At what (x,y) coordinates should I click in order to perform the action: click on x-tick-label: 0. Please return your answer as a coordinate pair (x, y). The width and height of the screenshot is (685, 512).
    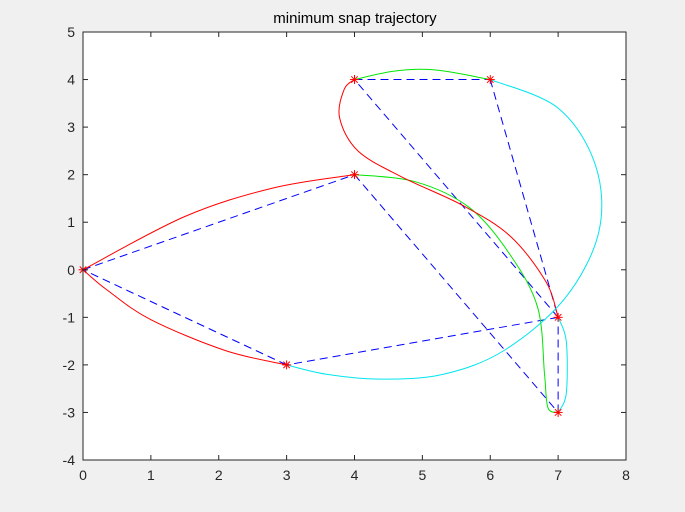
    Looking at the image, I should click on (83, 475).